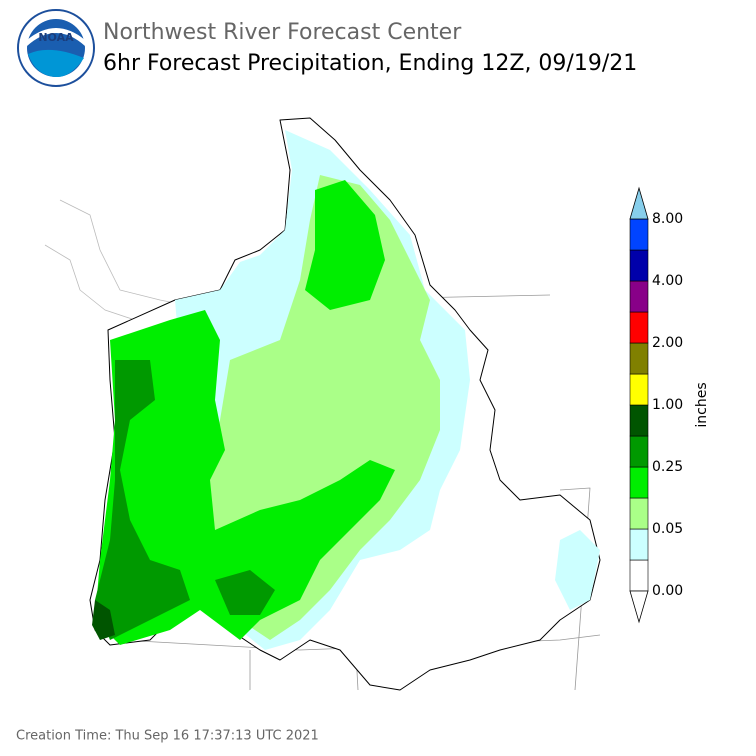  I want to click on colorbar-label: 2.00, so click(667, 343).